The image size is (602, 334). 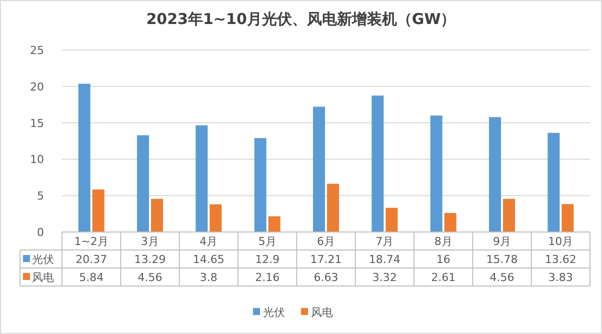 I want to click on legend-item: 光伏, so click(x=269, y=312).